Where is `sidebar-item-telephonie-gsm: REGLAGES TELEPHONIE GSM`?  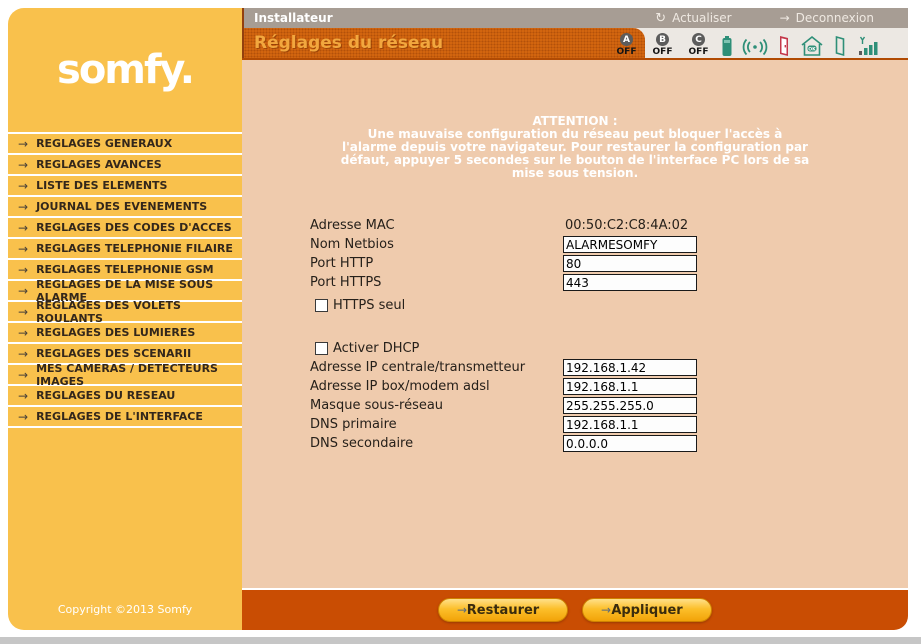 sidebar-item-telephonie-gsm: REGLAGES TELEPHONIE GSM is located at coordinates (125, 270).